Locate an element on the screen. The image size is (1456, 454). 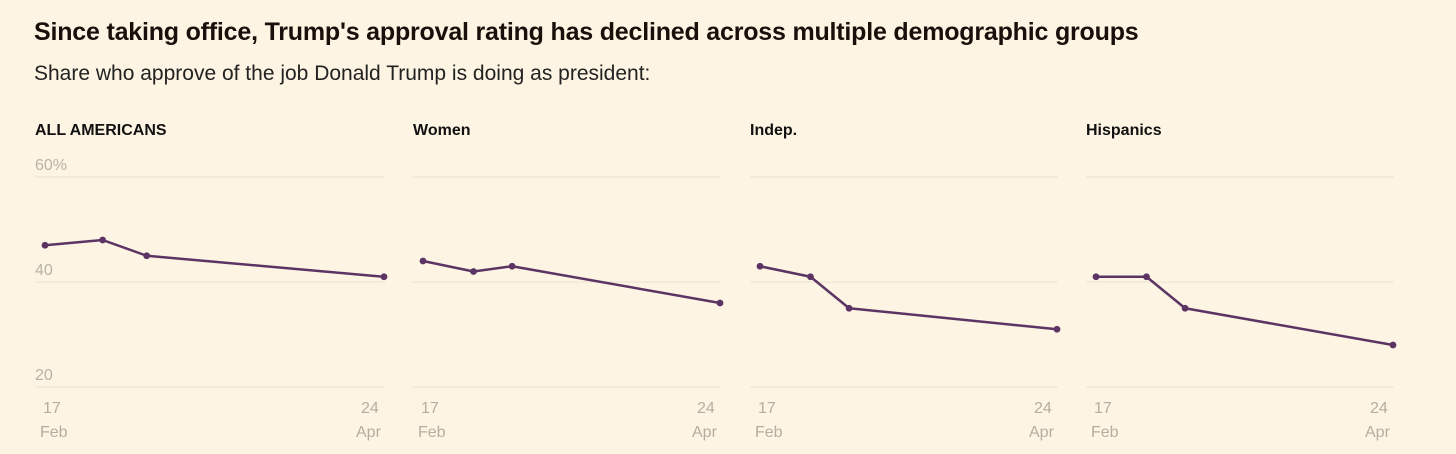
y-tick-label: 60% is located at coordinates (51, 165).